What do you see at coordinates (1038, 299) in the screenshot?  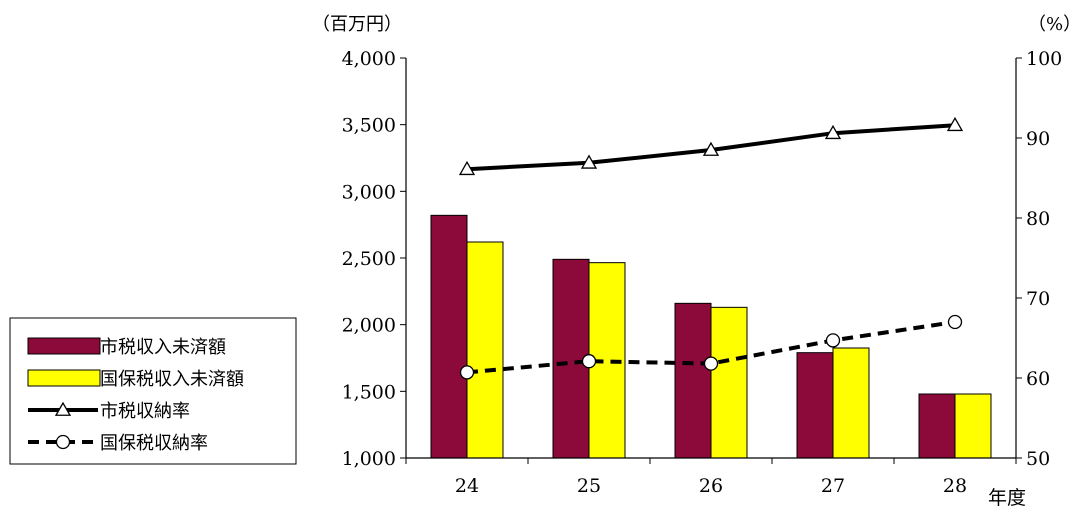 I see `right-axis-tick-label: 70` at bounding box center [1038, 299].